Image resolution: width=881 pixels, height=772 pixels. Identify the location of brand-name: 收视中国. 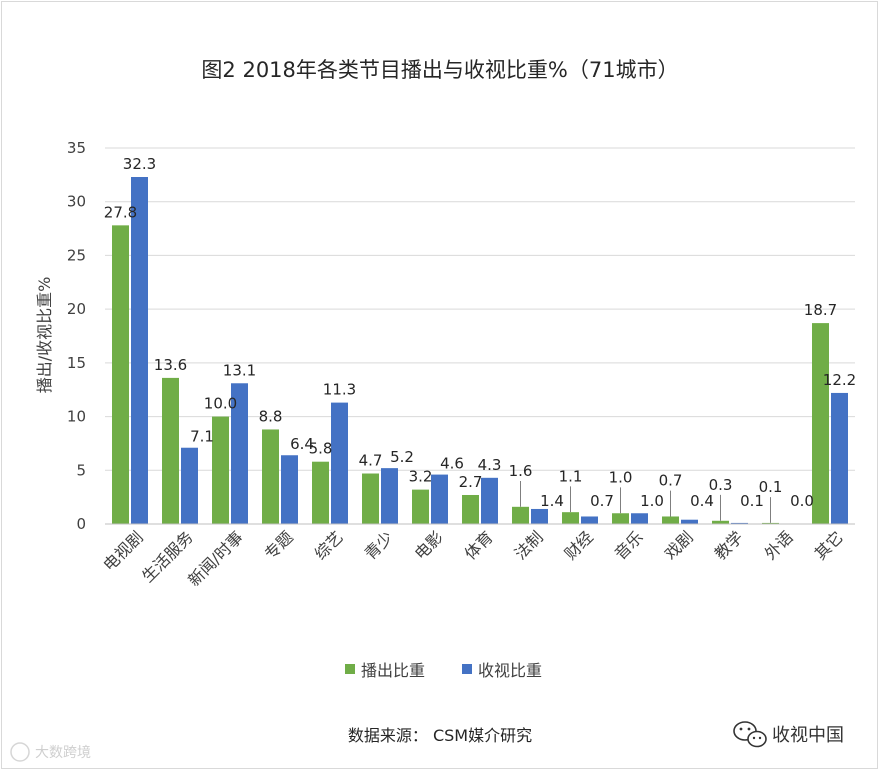
(808, 735).